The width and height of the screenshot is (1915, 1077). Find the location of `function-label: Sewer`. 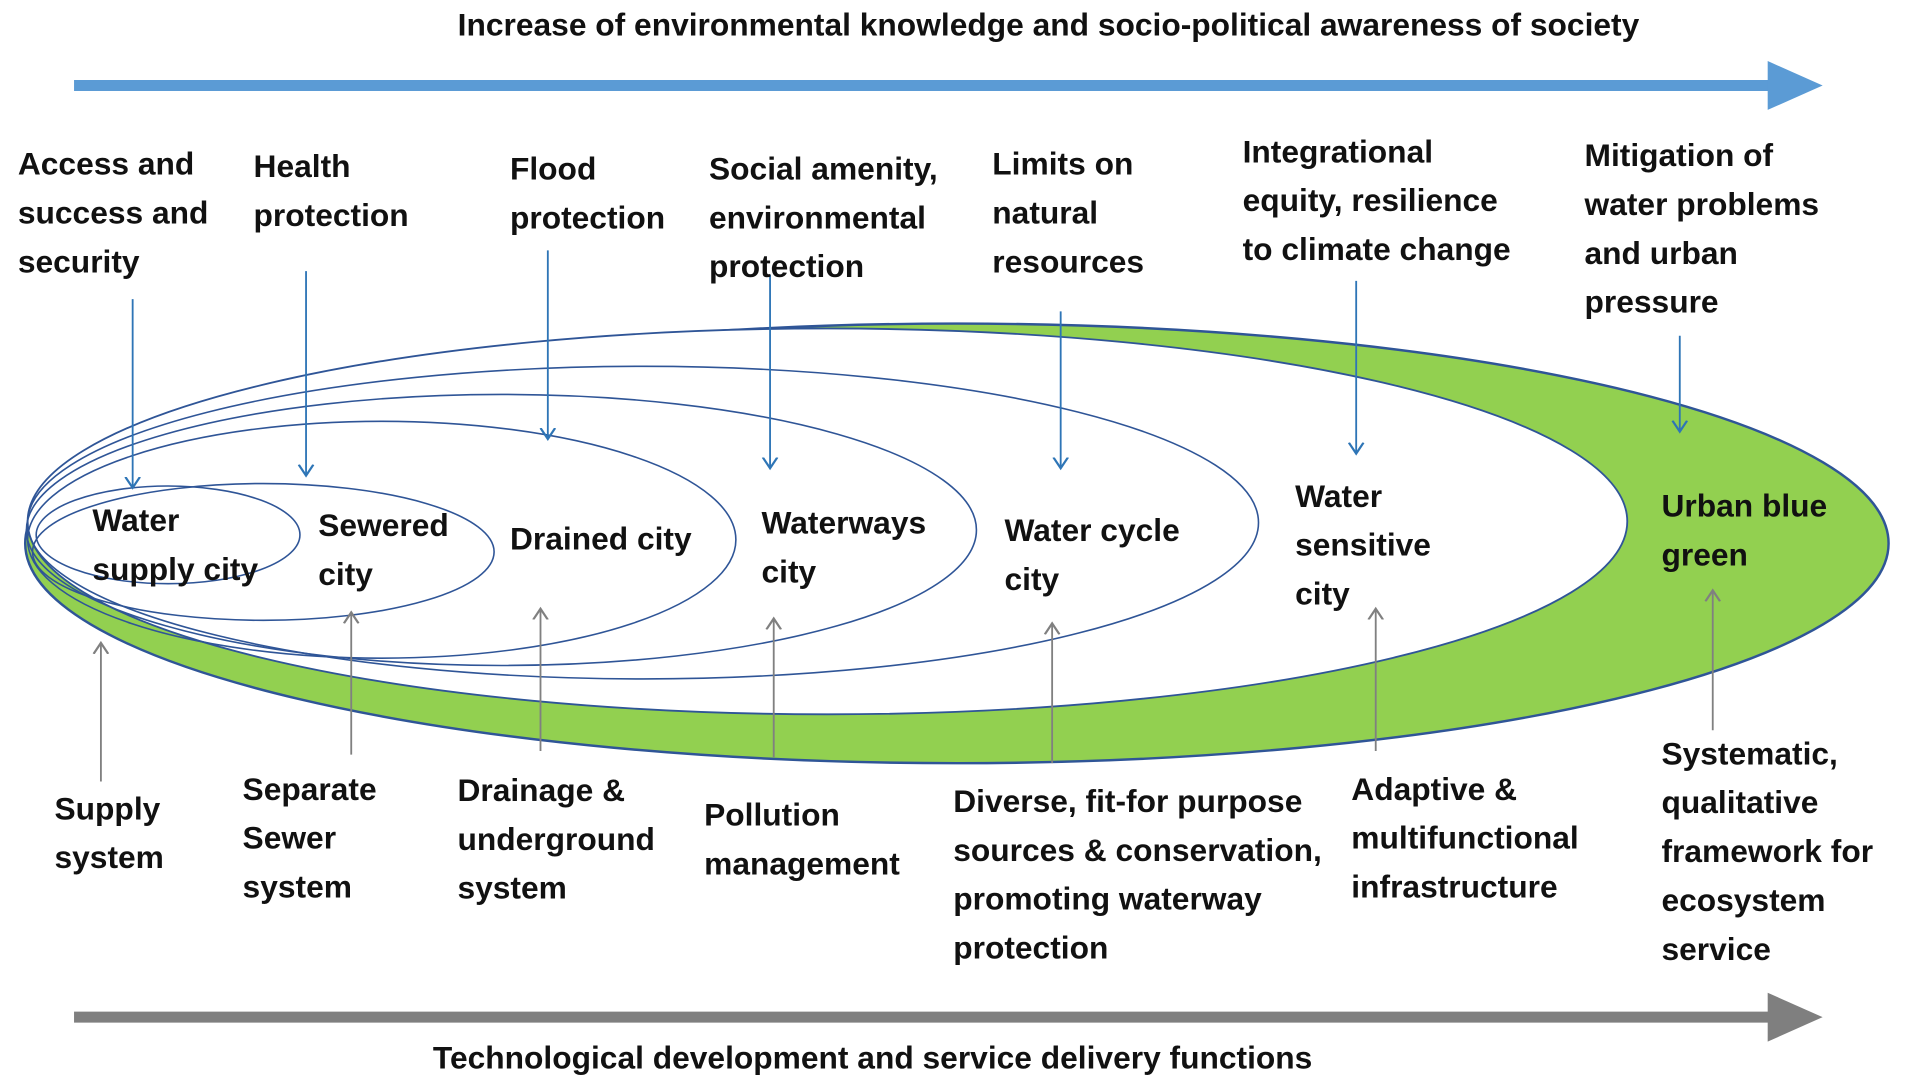

function-label: Sewer is located at coordinates (289, 838).